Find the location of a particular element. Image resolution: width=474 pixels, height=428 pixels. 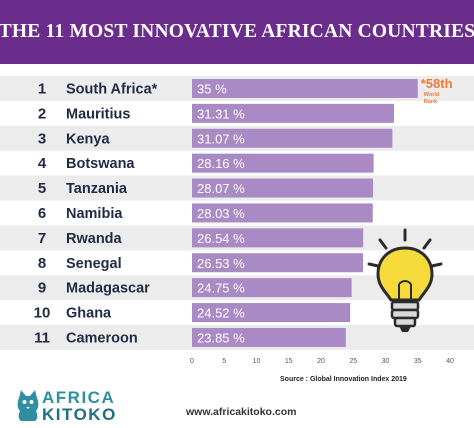

source-note: Source : Global Innovation Index 2019 is located at coordinates (343, 379).